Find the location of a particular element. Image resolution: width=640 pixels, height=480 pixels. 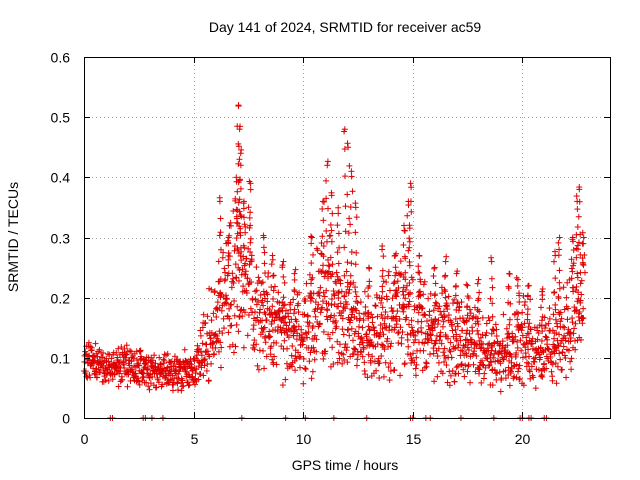

y-axis-tick-labels: 0 0.1 0.2 0.3 0.4 0.5 0.6 is located at coordinates (61, 238).